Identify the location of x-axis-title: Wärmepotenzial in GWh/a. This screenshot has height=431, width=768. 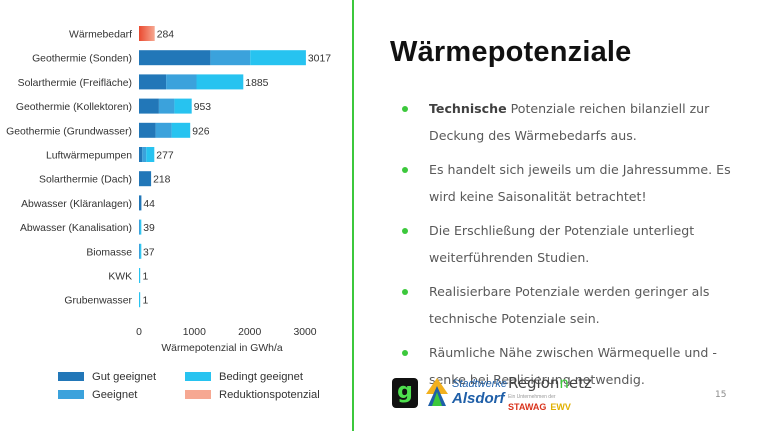
(221, 348).